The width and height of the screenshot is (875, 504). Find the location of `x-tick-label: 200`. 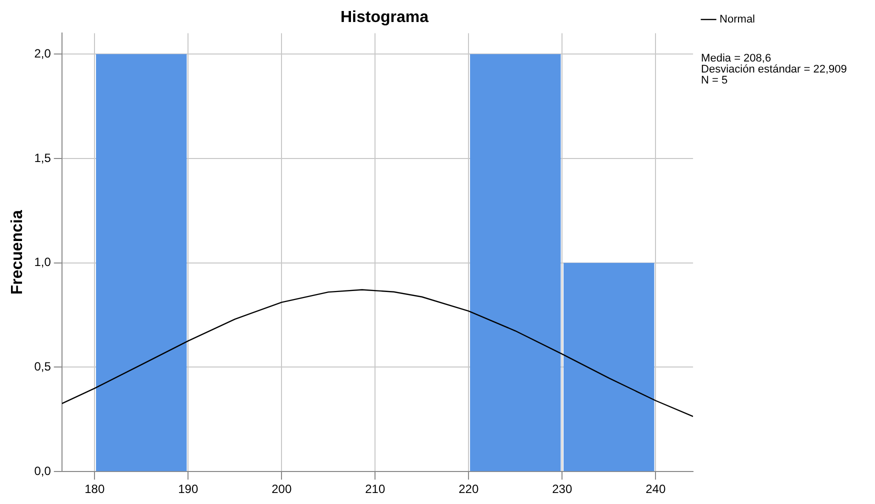

x-tick-label: 200 is located at coordinates (282, 489).